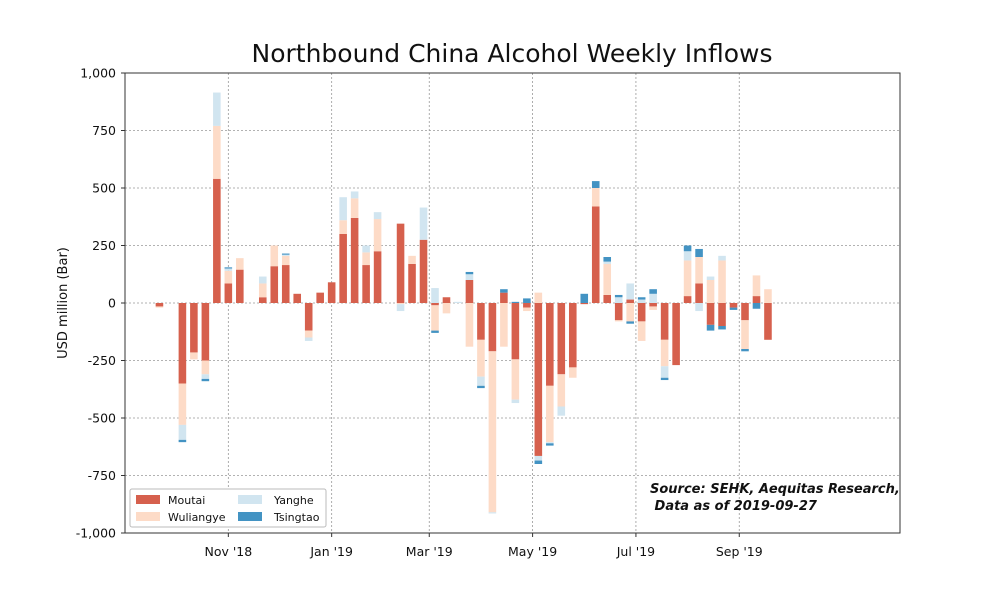 The width and height of the screenshot is (1000, 600). What do you see at coordinates (197, 517) in the screenshot?
I see `legend-label-wuliangye: Wuliangye` at bounding box center [197, 517].